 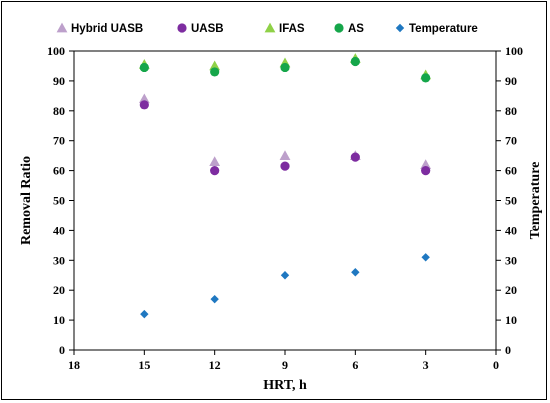 I want to click on y-tick-label: 0, so click(x=62, y=350).